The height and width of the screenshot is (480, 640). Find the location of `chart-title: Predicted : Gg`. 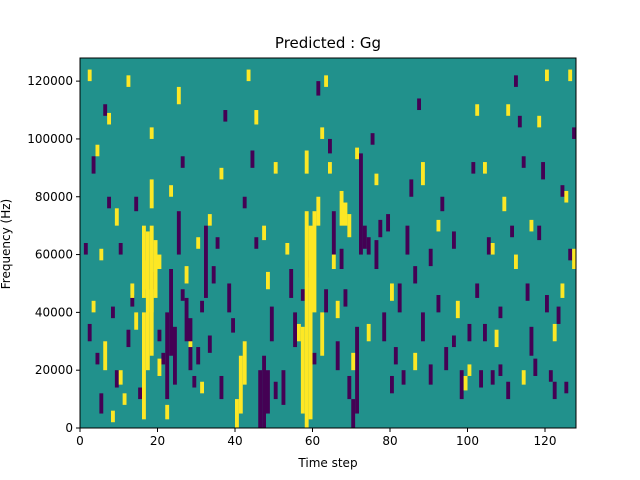

chart-title: Predicted : Gg is located at coordinates (328, 43).